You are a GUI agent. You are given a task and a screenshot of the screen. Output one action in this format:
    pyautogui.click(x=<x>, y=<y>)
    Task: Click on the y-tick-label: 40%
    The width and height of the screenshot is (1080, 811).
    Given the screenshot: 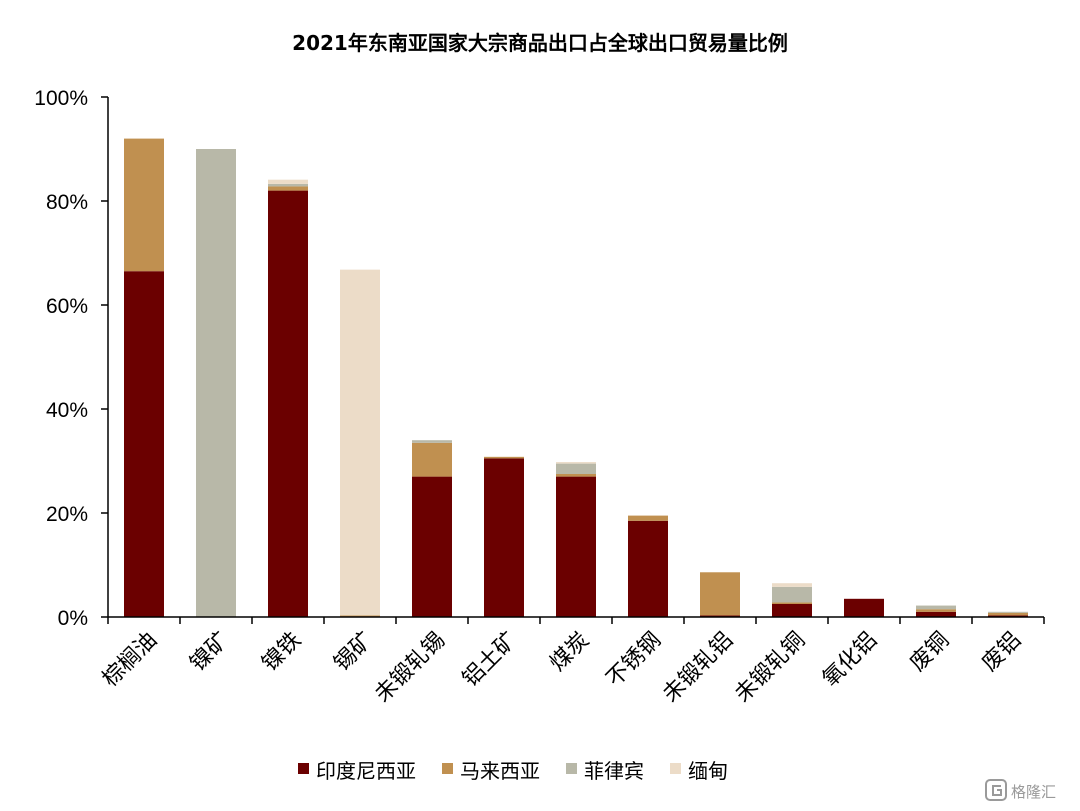 What is the action you would take?
    pyautogui.click(x=67, y=410)
    